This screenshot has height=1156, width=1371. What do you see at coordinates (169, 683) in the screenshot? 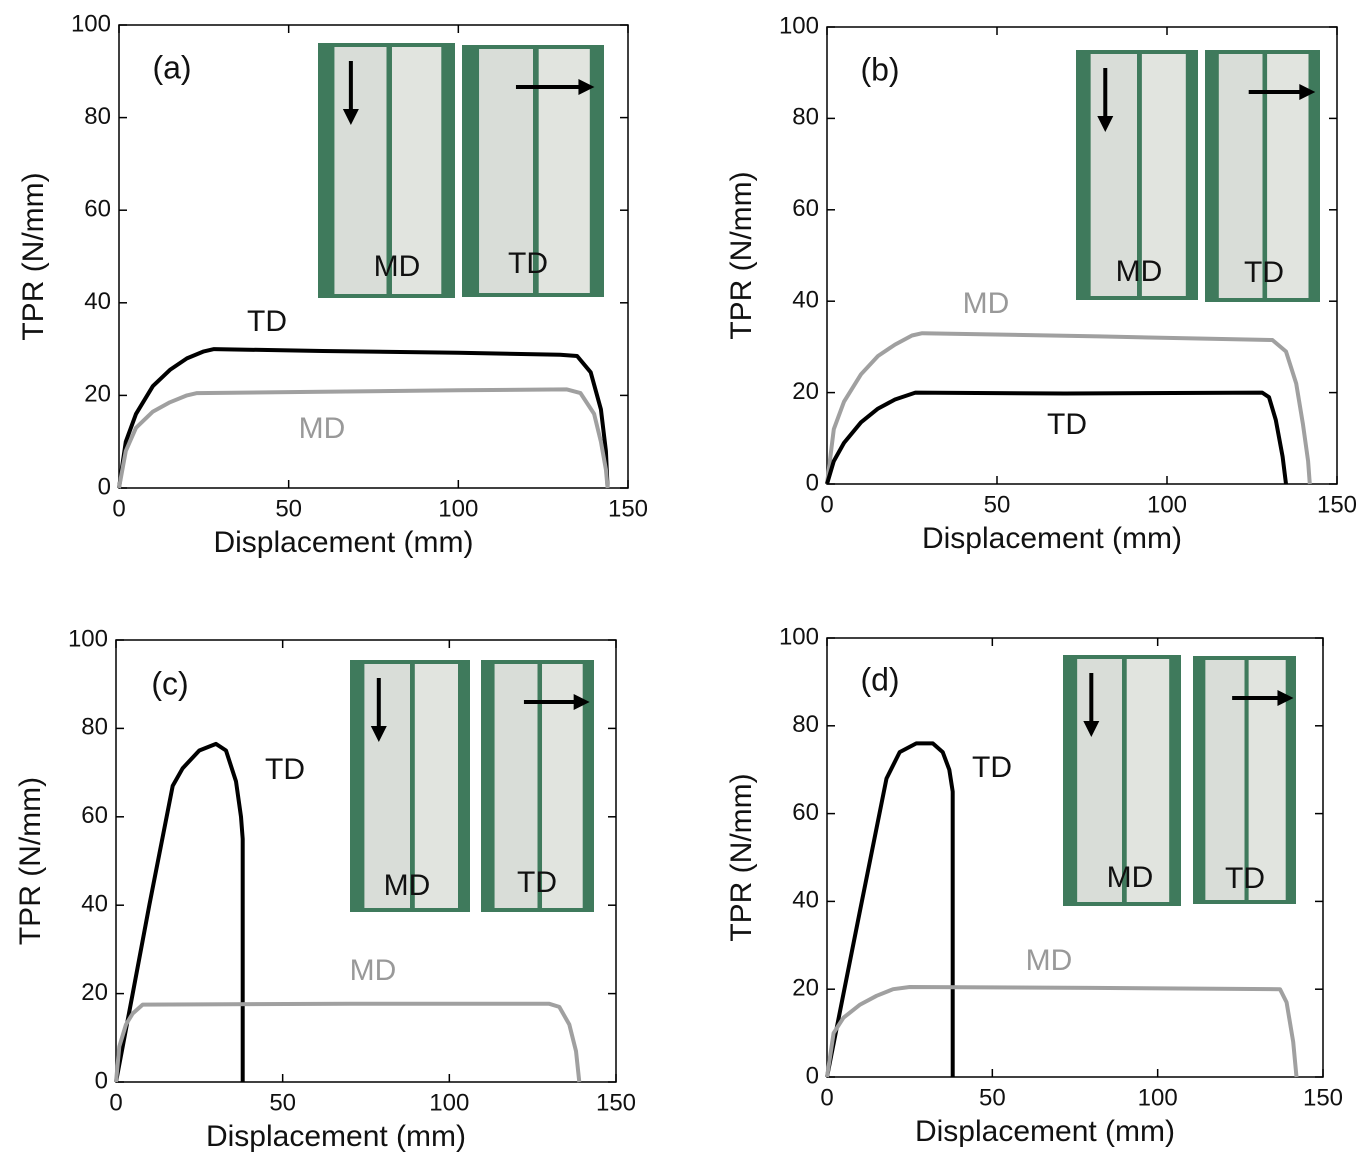
I see `panel-label: (c)` at bounding box center [169, 683].